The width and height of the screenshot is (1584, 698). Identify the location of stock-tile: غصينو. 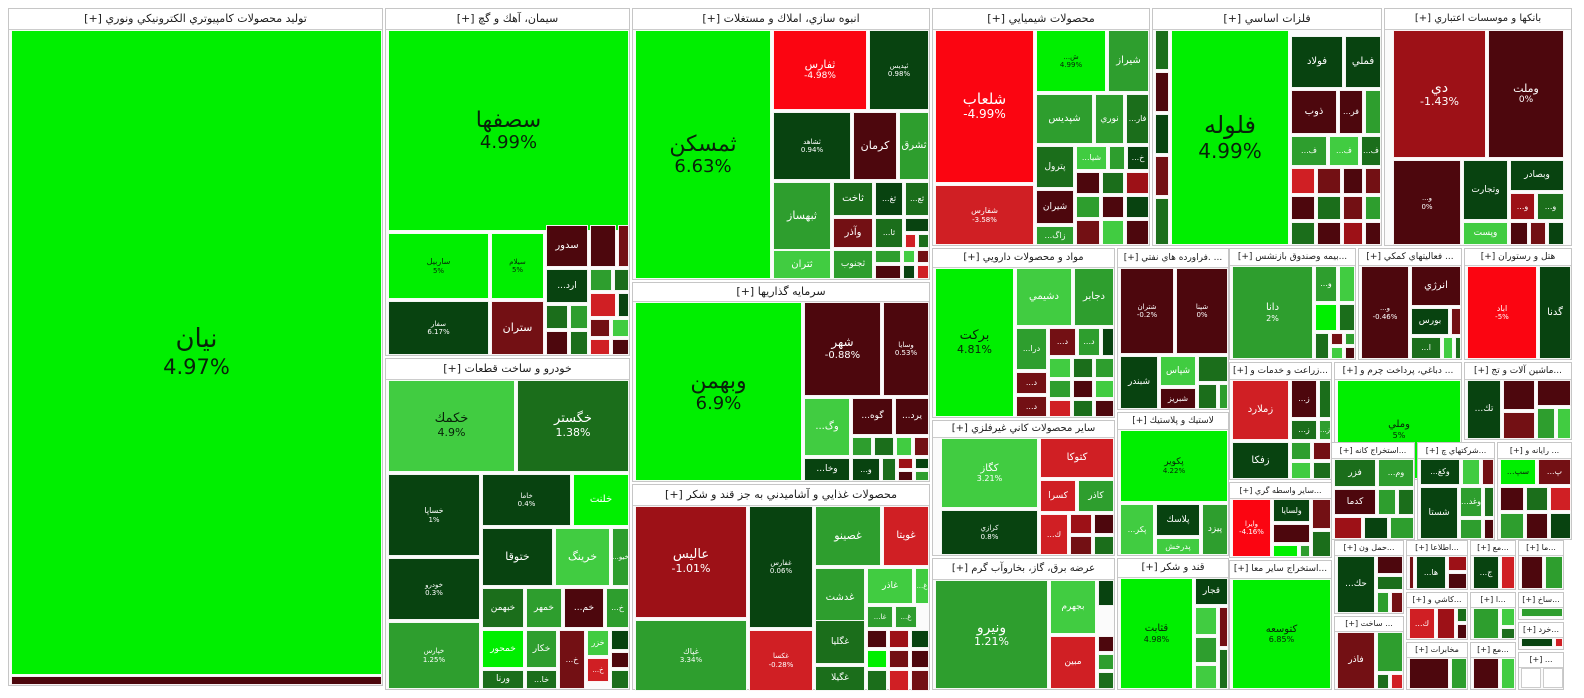
(848, 536).